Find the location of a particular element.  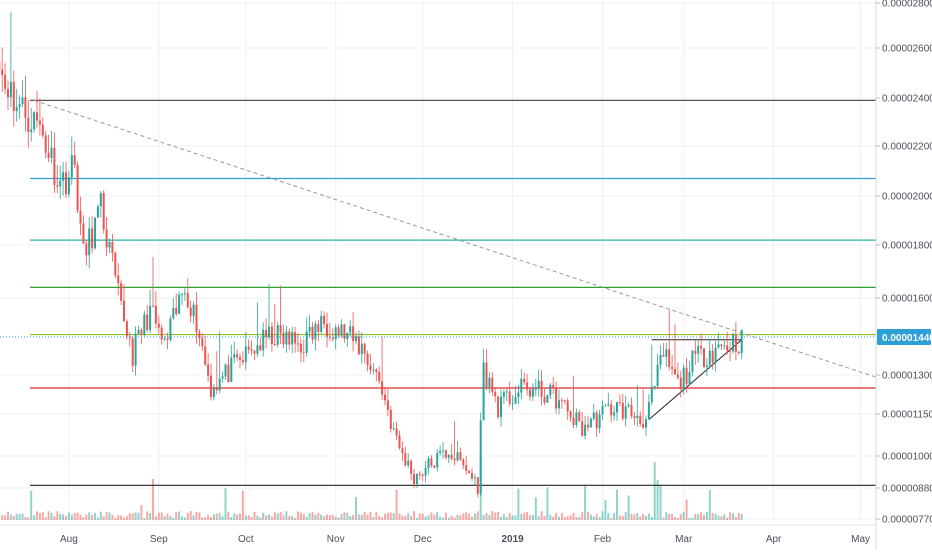

time-tick-label: 2019 is located at coordinates (512, 539).